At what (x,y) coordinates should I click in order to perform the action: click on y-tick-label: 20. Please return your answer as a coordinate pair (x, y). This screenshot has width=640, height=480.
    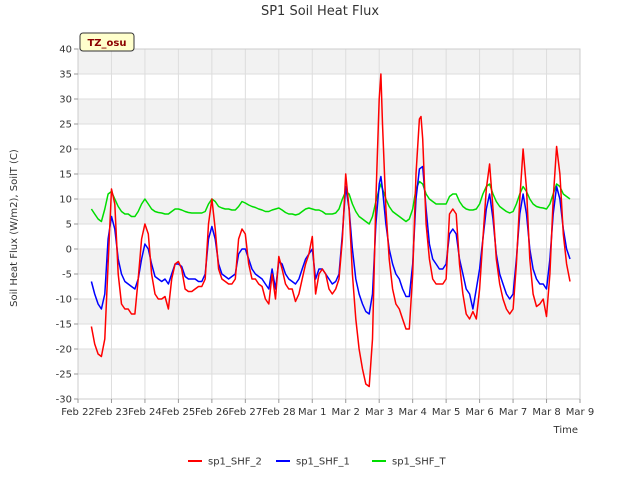
    Looking at the image, I should click on (65, 150).